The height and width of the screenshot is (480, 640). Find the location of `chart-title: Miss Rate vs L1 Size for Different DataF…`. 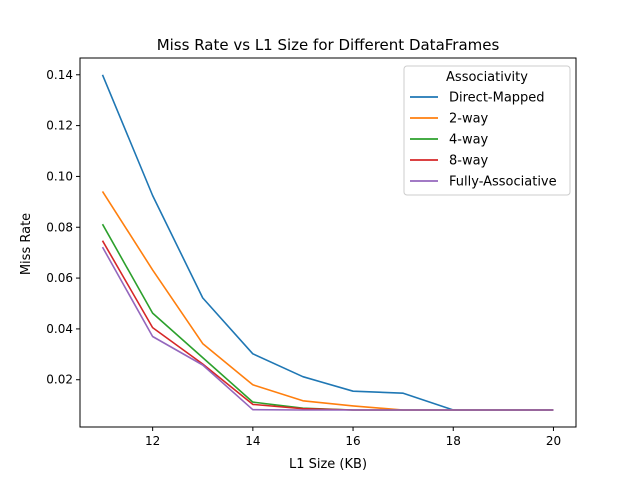

chart-title: Miss Rate vs L1 Size for Different DataF… is located at coordinates (328, 45).